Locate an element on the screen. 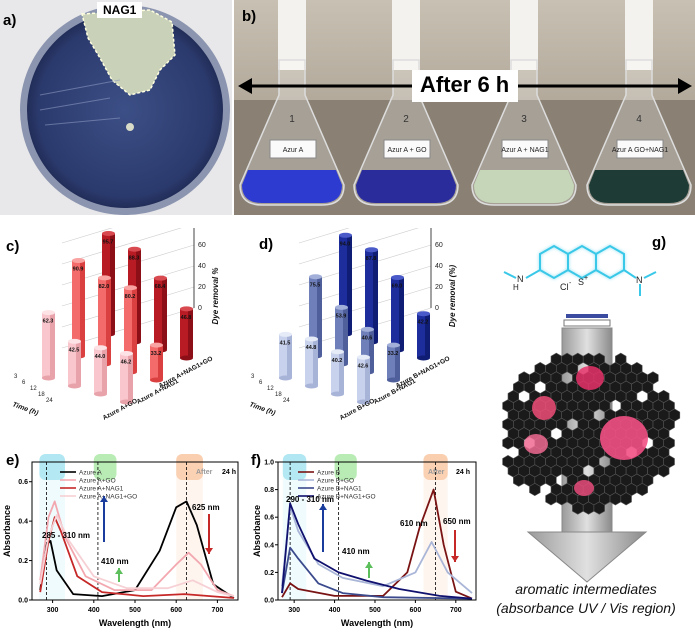  x-tick-label: 300 is located at coordinates (53, 610).